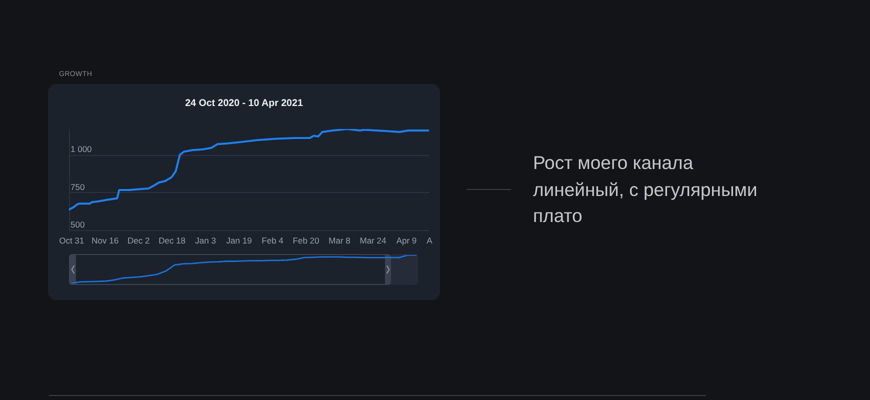  Describe the element at coordinates (239, 241) in the screenshot. I see `x-tick-label: Jan 19` at that location.